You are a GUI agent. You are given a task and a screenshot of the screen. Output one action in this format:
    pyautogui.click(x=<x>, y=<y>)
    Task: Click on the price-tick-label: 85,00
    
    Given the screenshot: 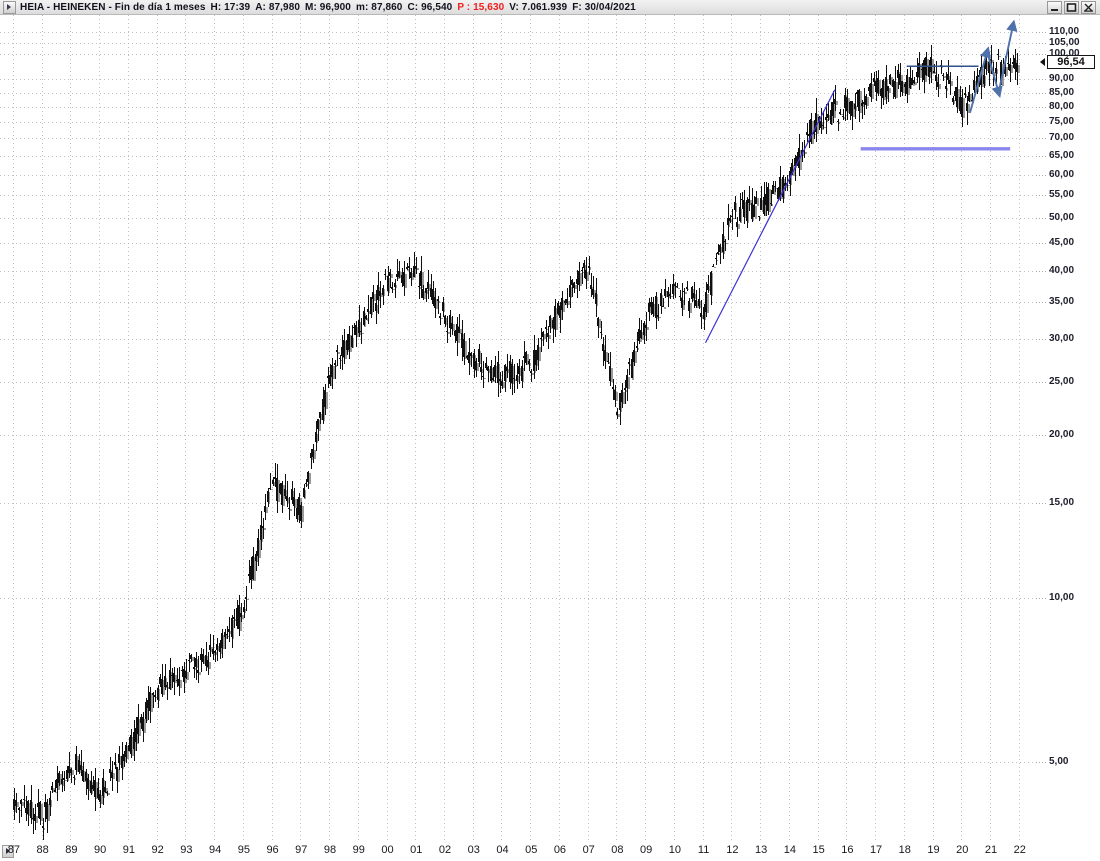 What is the action you would take?
    pyautogui.click(x=1062, y=92)
    